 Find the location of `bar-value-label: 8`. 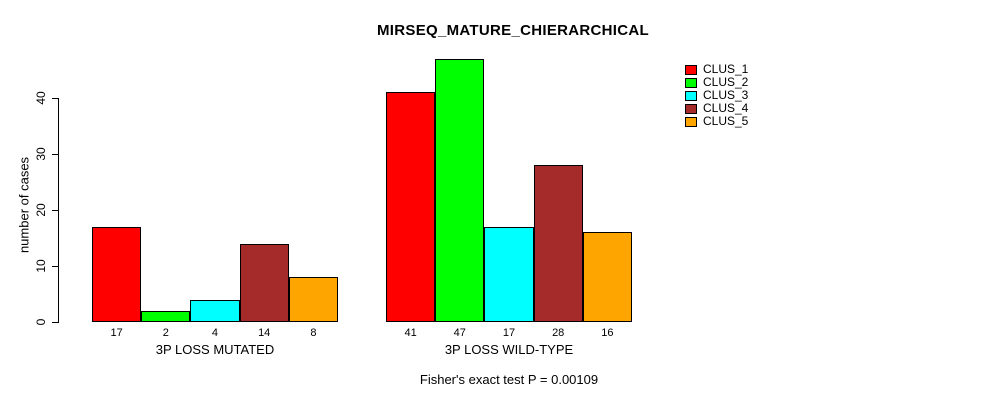

bar-value-label: 8 is located at coordinates (313, 333).